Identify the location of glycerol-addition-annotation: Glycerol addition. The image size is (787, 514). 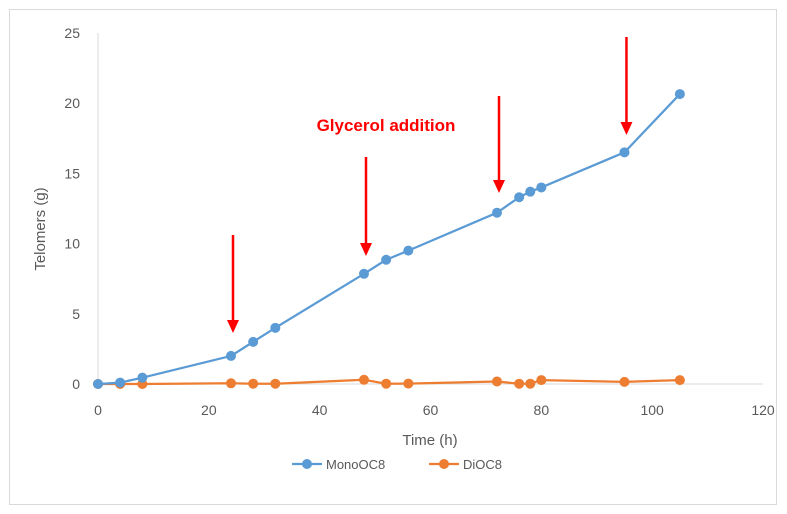
(386, 125).